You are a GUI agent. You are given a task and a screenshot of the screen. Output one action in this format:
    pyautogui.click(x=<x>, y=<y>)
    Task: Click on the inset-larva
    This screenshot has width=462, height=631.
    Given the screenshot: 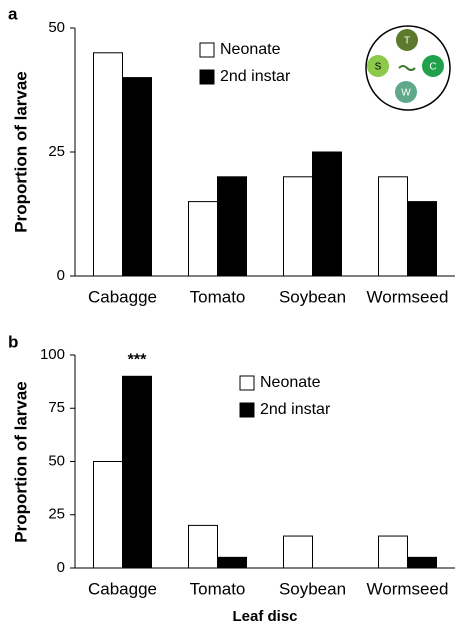 What is the action you would take?
    pyautogui.click(x=407, y=68)
    